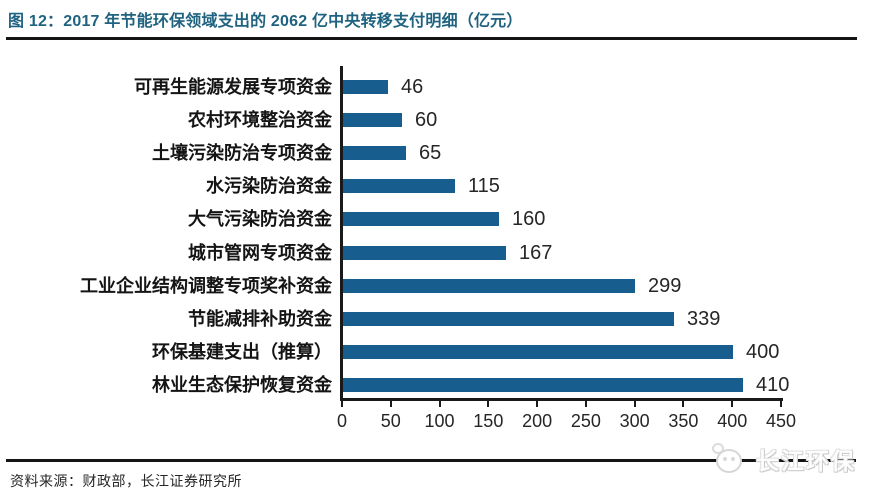  I want to click on source-note: 资料来源：财政部，长江证券研究所, so click(126, 481).